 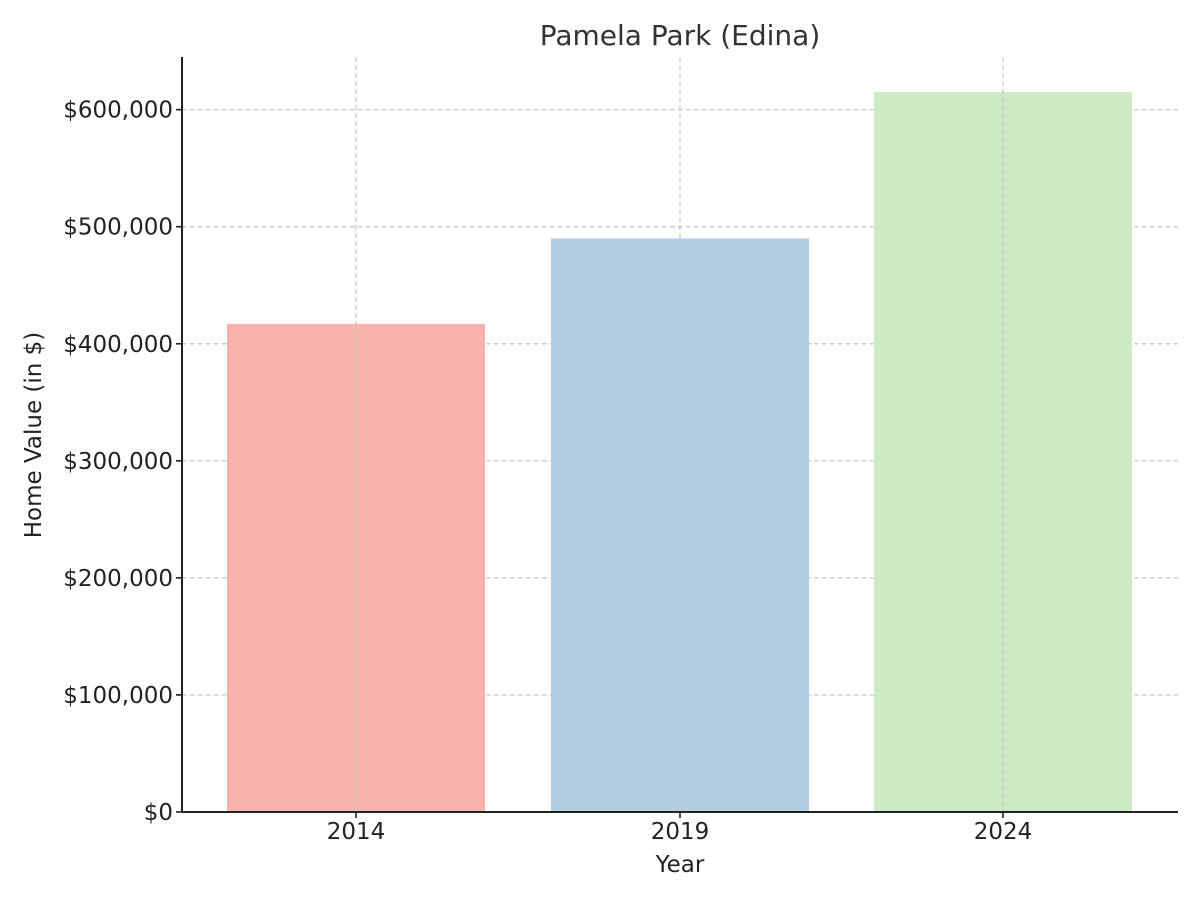 What do you see at coordinates (118, 111) in the screenshot?
I see `y-tick-label: $600,000` at bounding box center [118, 111].